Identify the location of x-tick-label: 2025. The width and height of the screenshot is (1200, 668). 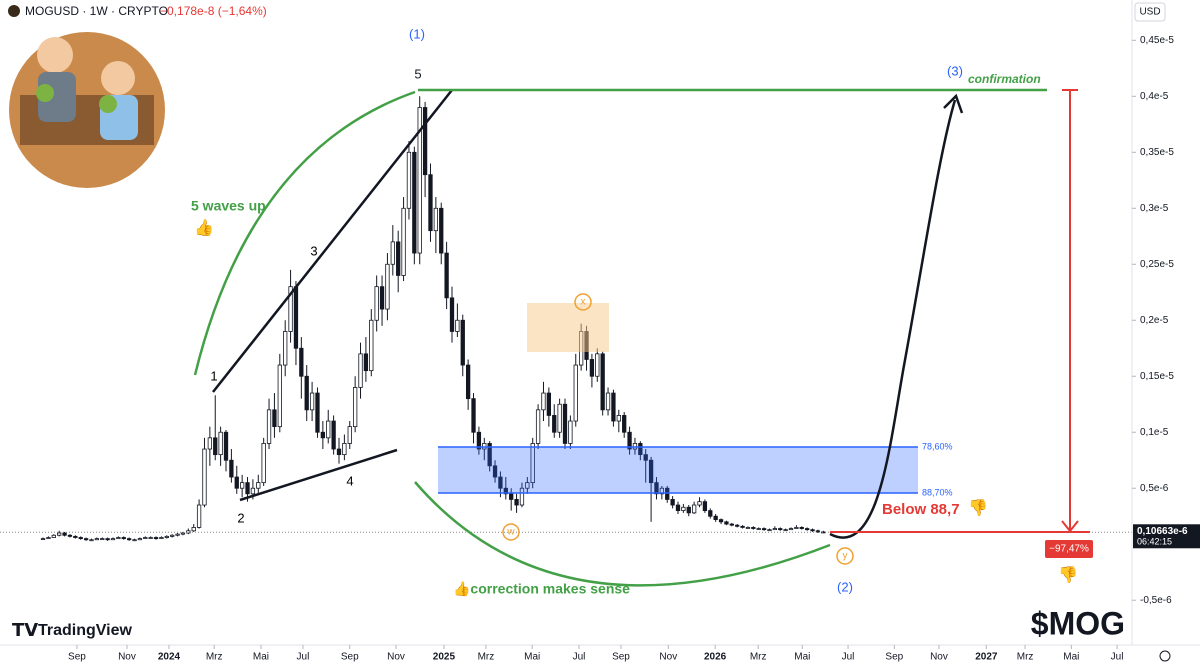
(444, 657).